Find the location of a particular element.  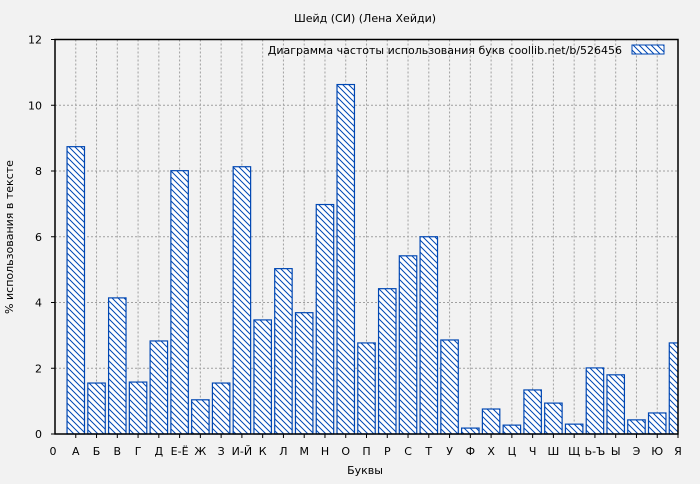

bar-Ж is located at coordinates (200, 417).